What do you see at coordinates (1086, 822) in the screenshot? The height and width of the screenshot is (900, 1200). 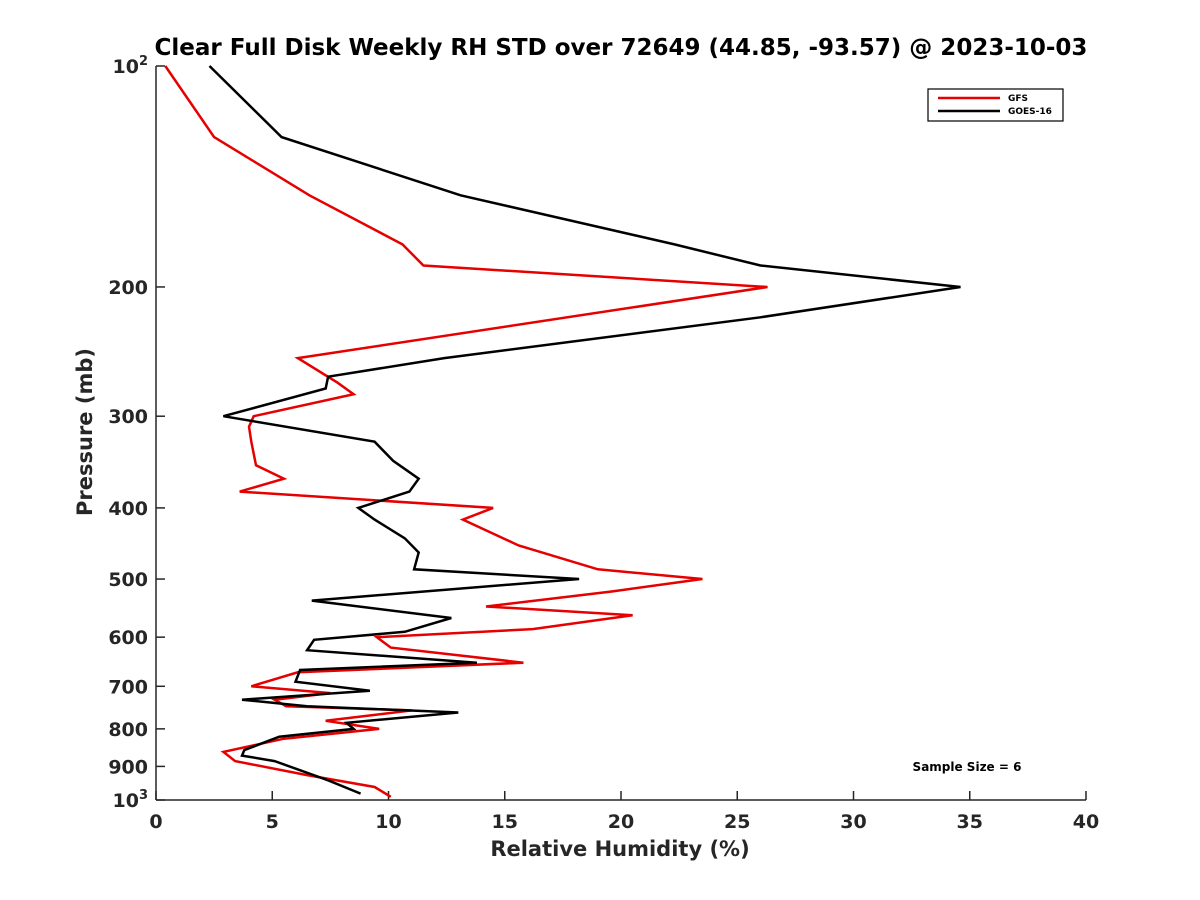 I see `x-tick-label: 40` at bounding box center [1086, 822].